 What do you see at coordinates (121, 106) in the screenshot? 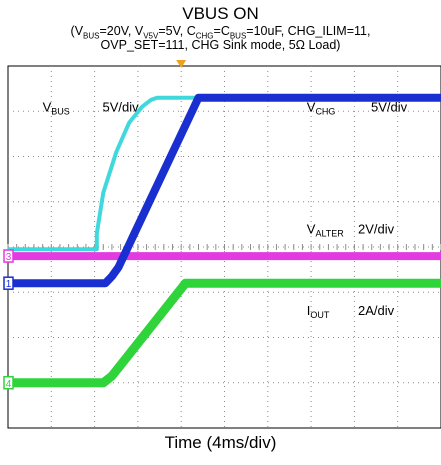
I see `trace-scale-vbus: 5V/div` at bounding box center [121, 106].